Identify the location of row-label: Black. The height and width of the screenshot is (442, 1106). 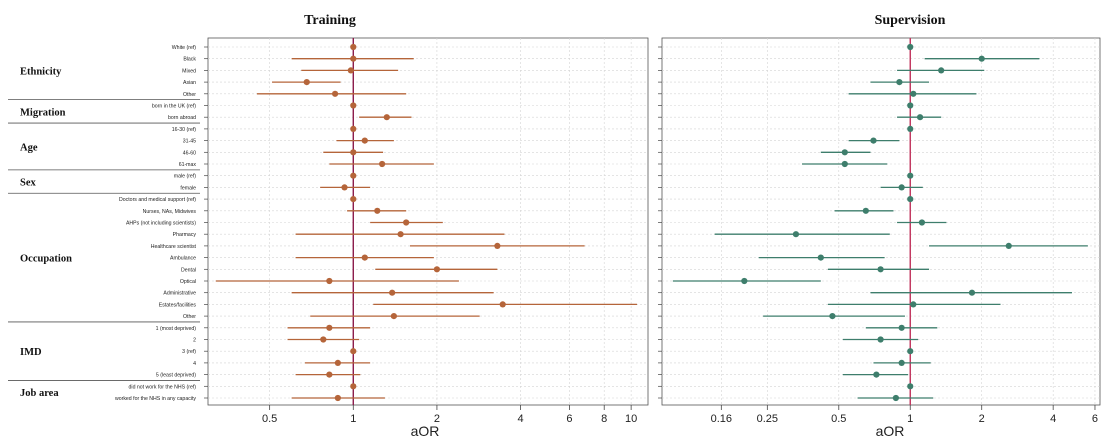
(189, 60).